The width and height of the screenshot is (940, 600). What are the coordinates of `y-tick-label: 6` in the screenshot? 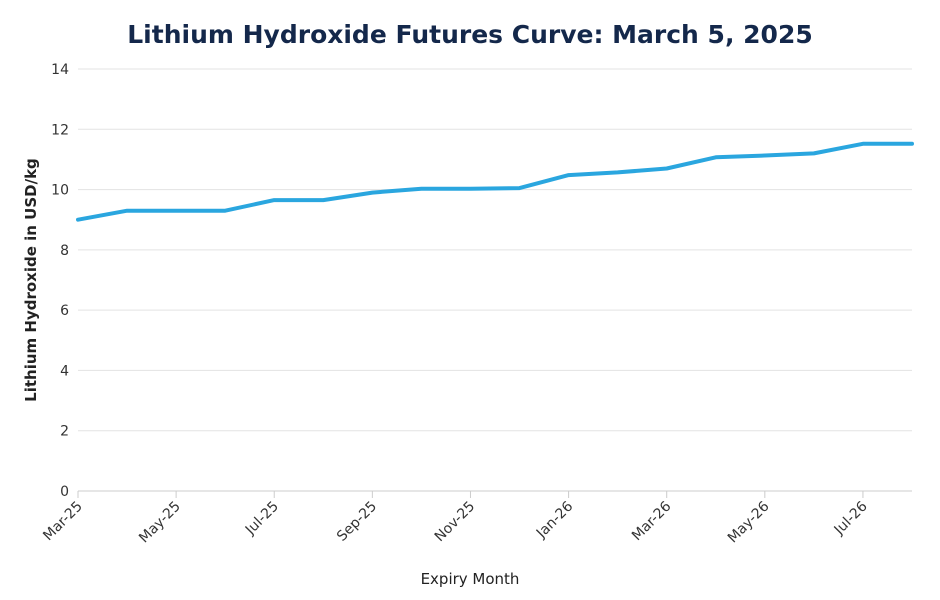 It's located at (64, 311).